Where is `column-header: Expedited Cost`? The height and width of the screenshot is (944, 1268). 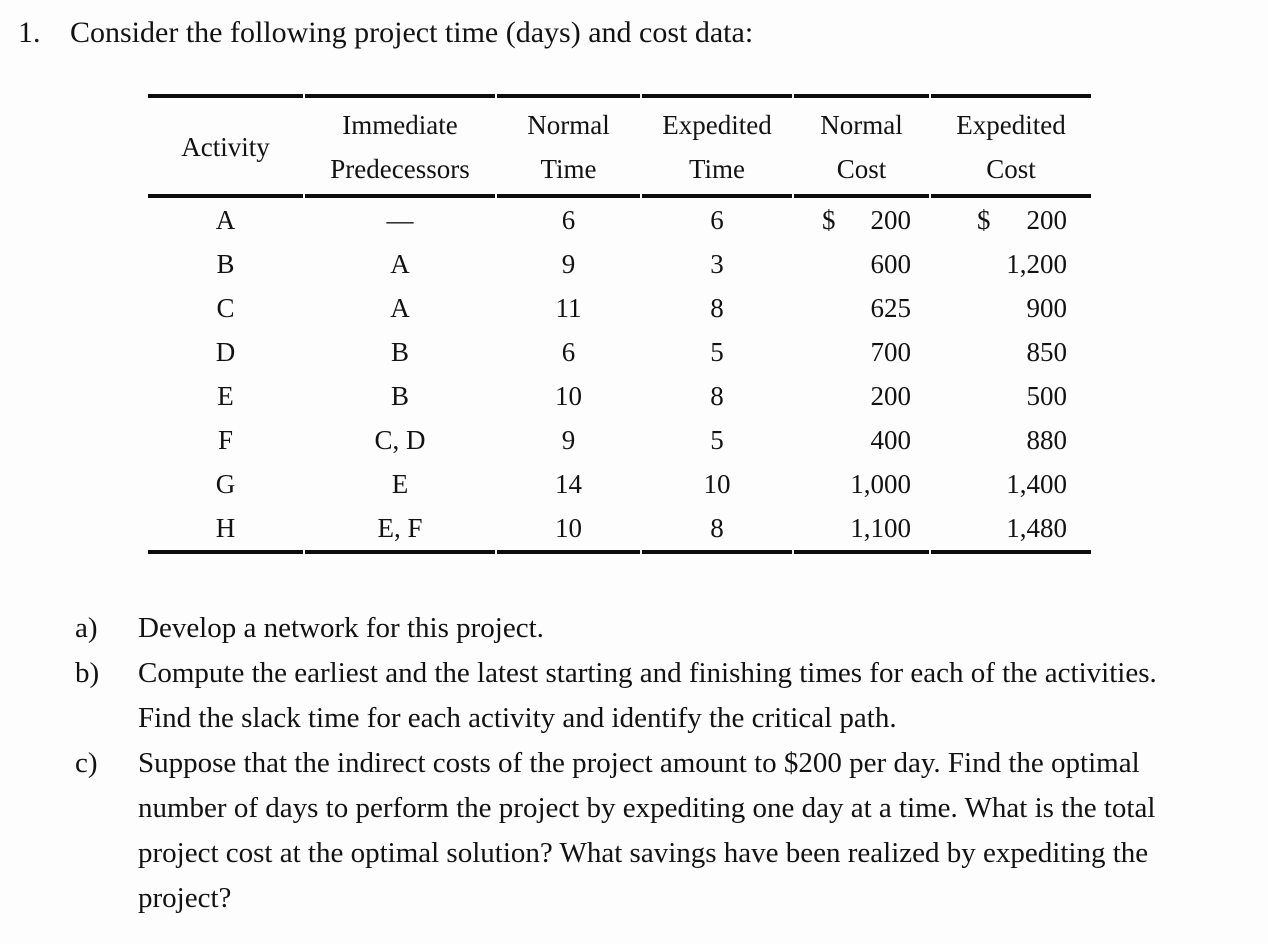
column-header: Expedited Cost is located at coordinates (1011, 146).